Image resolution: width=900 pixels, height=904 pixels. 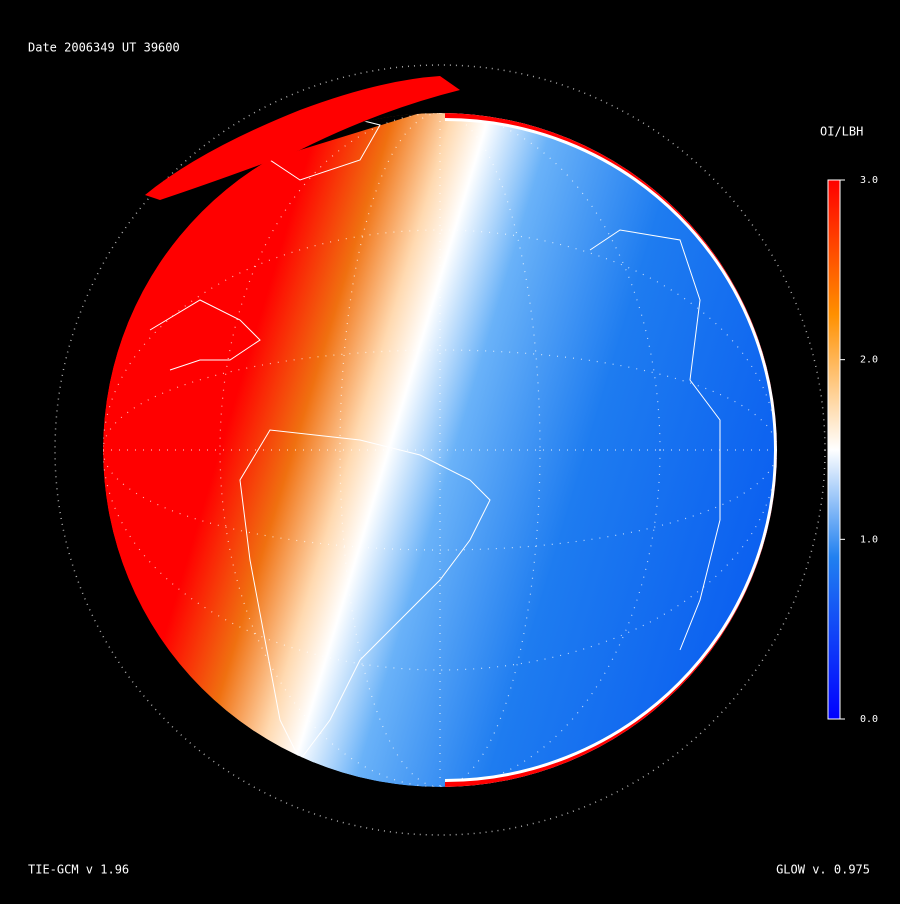 What do you see at coordinates (823, 870) in the screenshot?
I see `footer-right: GLOW v. 0.975` at bounding box center [823, 870].